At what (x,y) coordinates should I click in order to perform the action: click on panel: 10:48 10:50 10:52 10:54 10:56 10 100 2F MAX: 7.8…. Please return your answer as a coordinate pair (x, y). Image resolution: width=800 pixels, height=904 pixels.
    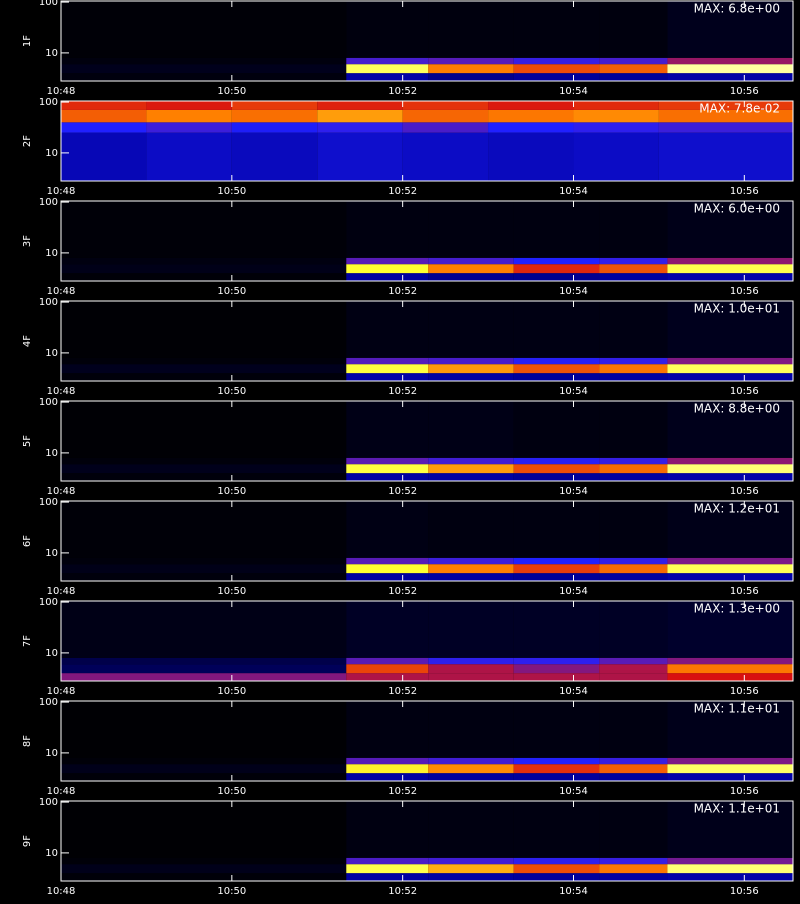
    Looking at the image, I should click on (408, 147).